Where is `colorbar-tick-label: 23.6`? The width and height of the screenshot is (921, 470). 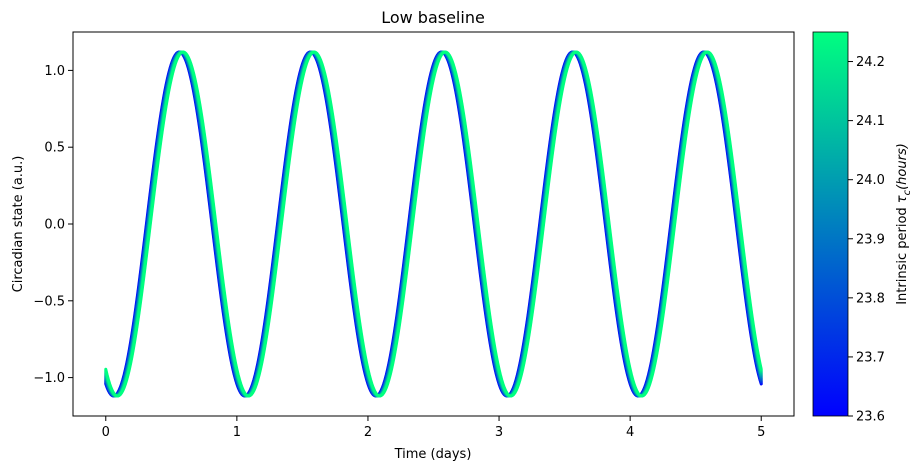
colorbar-tick-label: 23.6 is located at coordinates (870, 417).